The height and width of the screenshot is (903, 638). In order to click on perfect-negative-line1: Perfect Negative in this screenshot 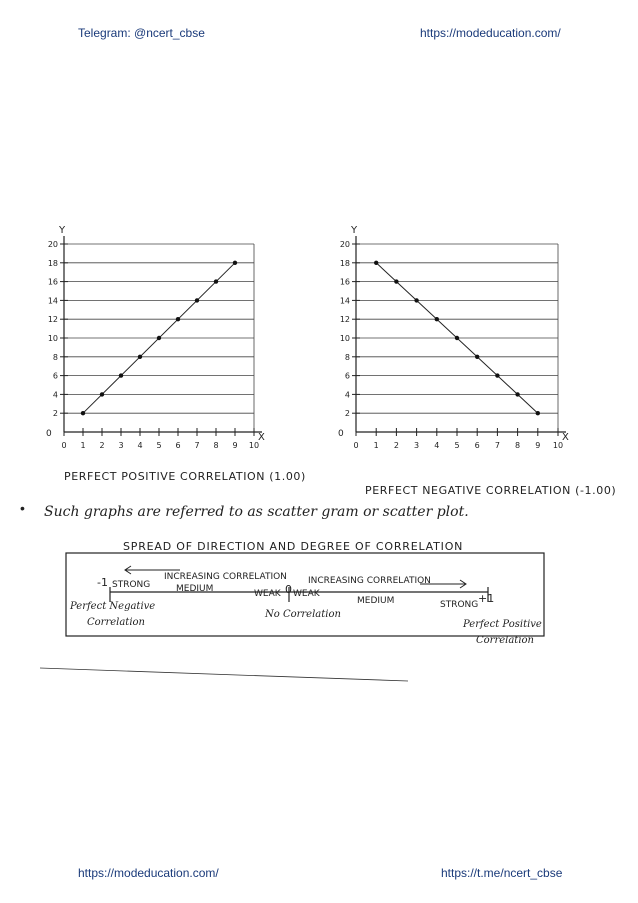, I will do `click(113, 606)`.